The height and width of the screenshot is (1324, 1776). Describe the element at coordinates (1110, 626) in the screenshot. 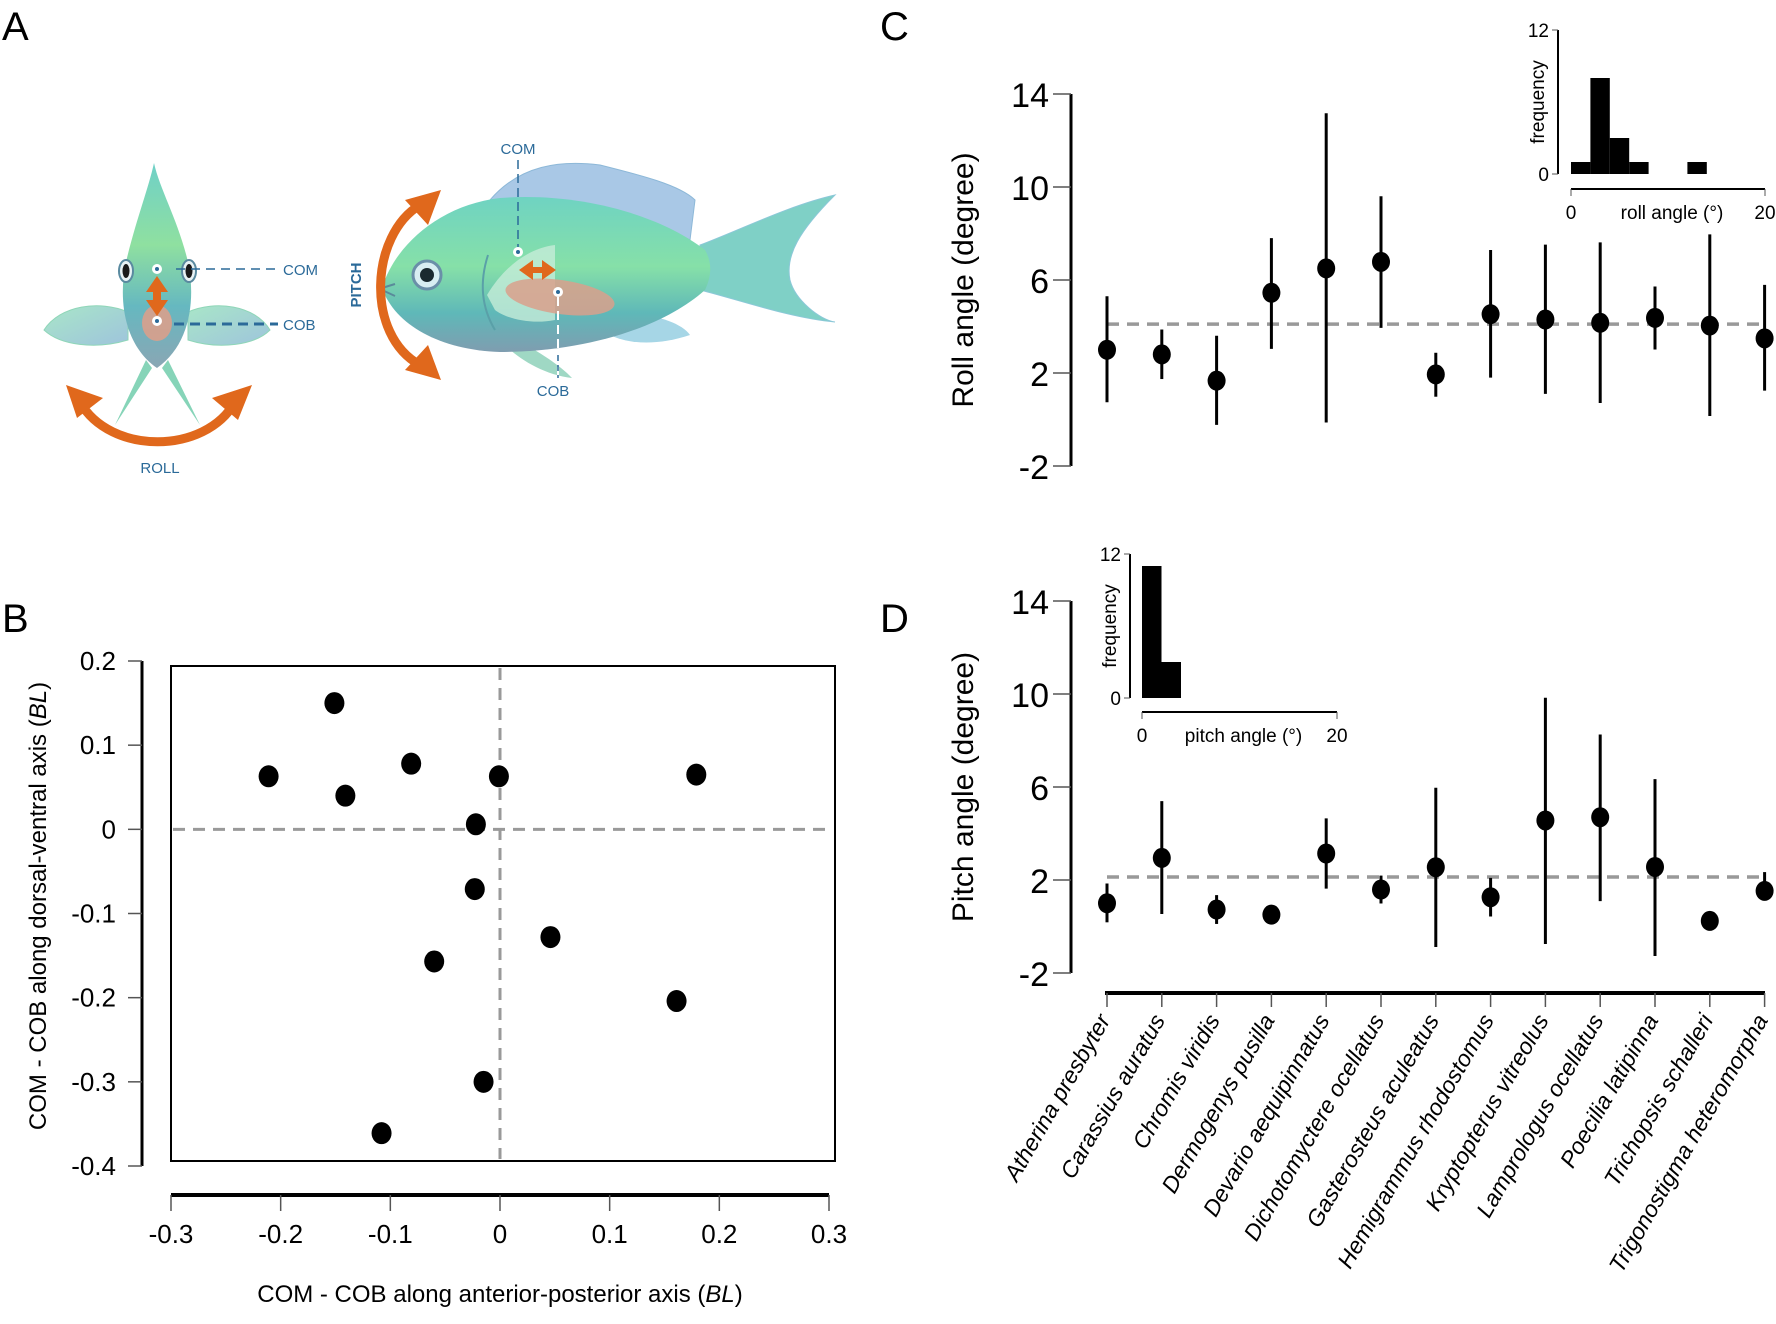

I see `d-inset-y-title: frequency` at that location.